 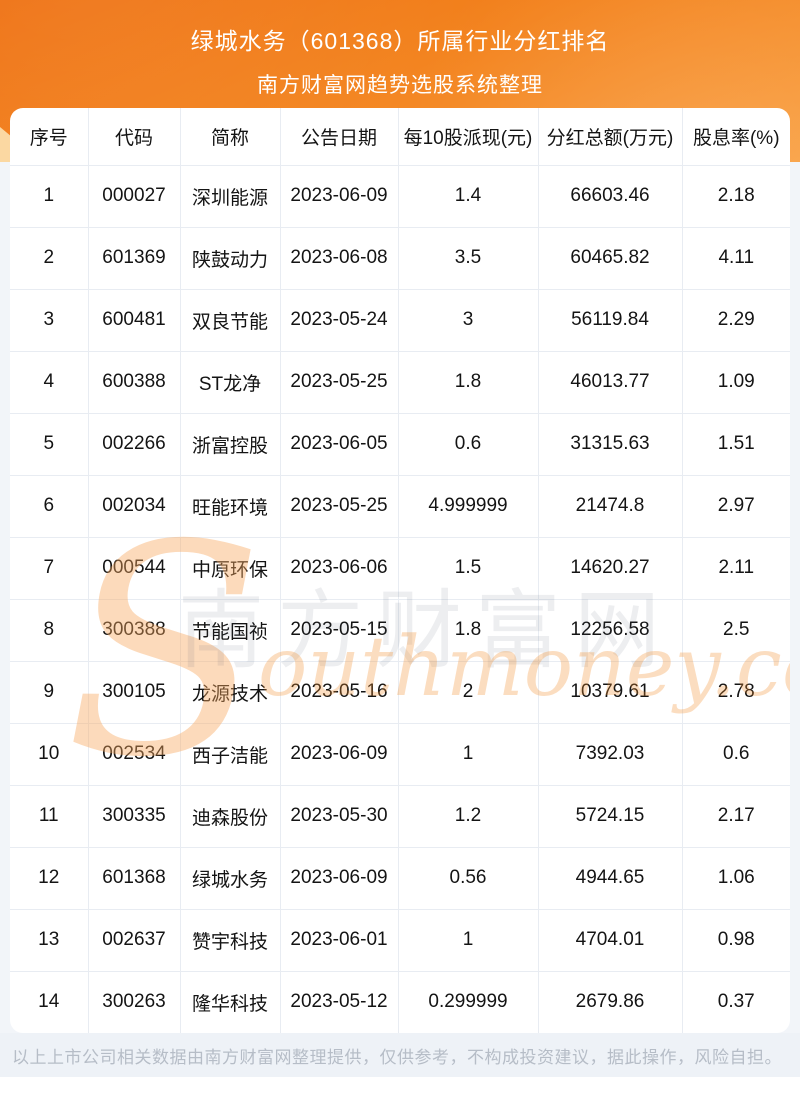 What do you see at coordinates (49, 505) in the screenshot?
I see `cell-index: 6` at bounding box center [49, 505].